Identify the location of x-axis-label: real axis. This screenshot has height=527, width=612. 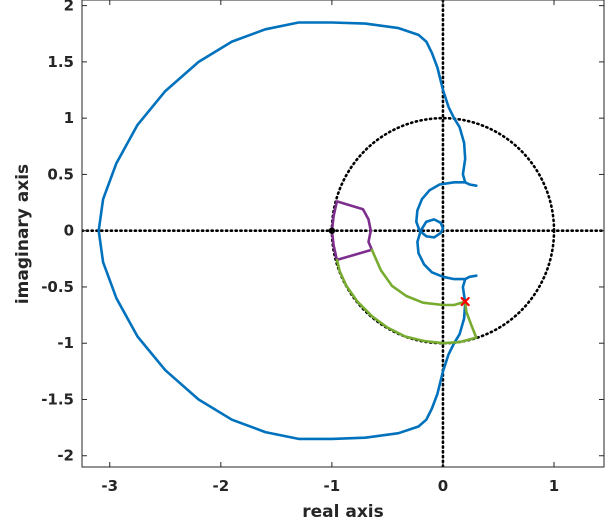
(343, 512).